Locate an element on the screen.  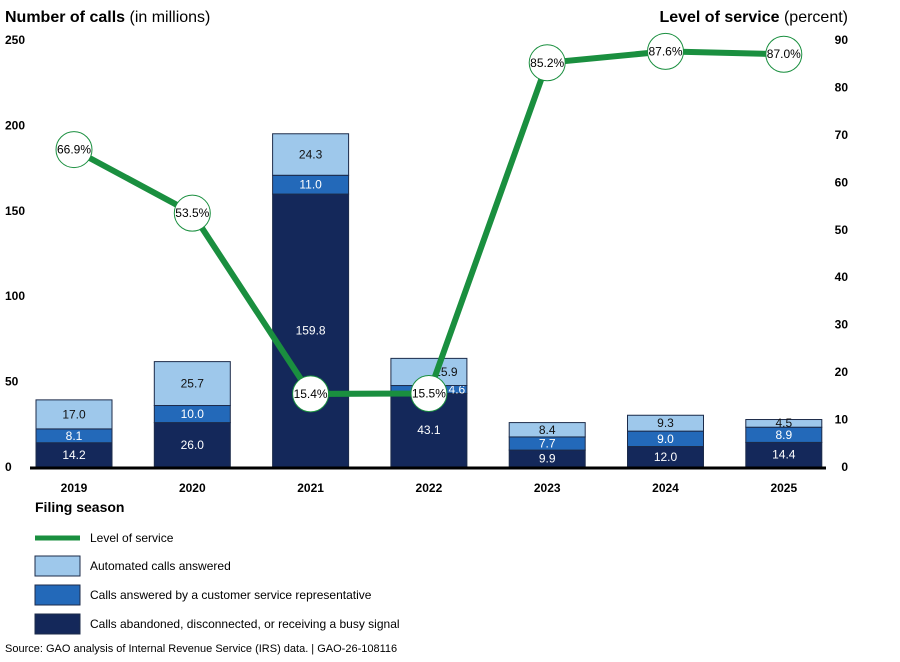
line-point-label: 66.9% is located at coordinates (74, 150).